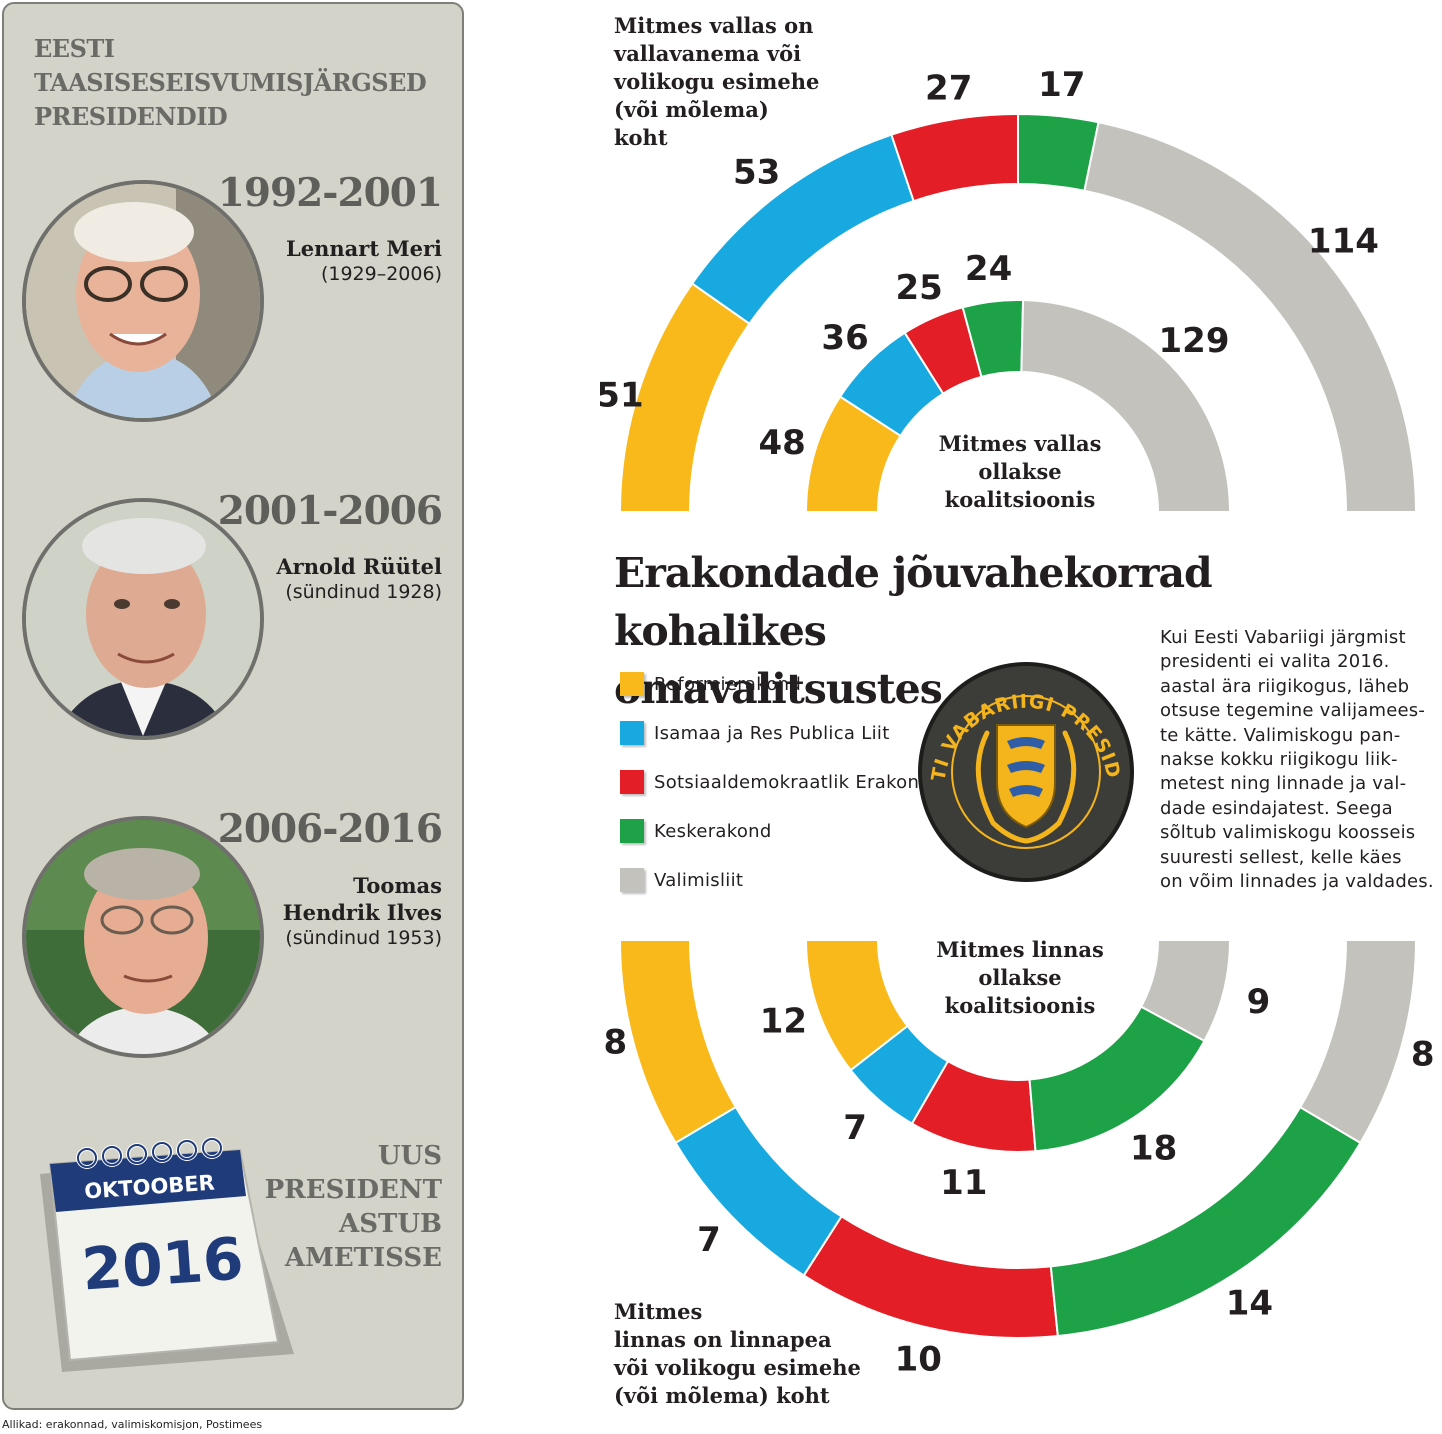 The image size is (1442, 1434). I want to click on president-lifespan: (sündinud 1928), so click(363, 592).